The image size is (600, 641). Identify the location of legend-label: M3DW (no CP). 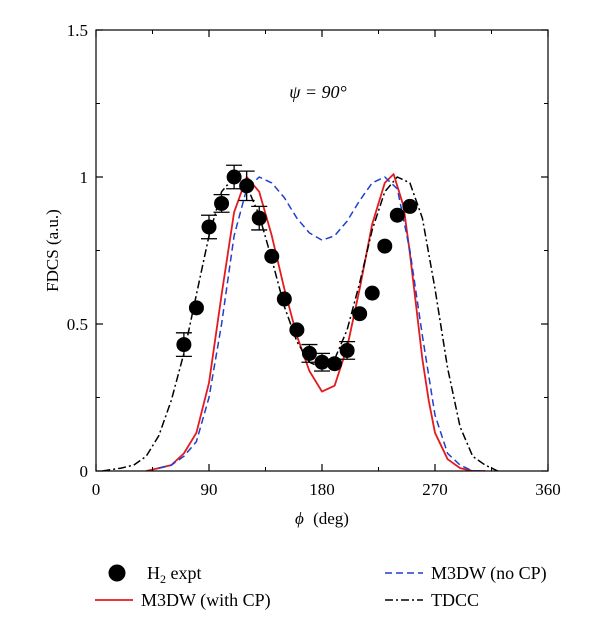
(489, 573).